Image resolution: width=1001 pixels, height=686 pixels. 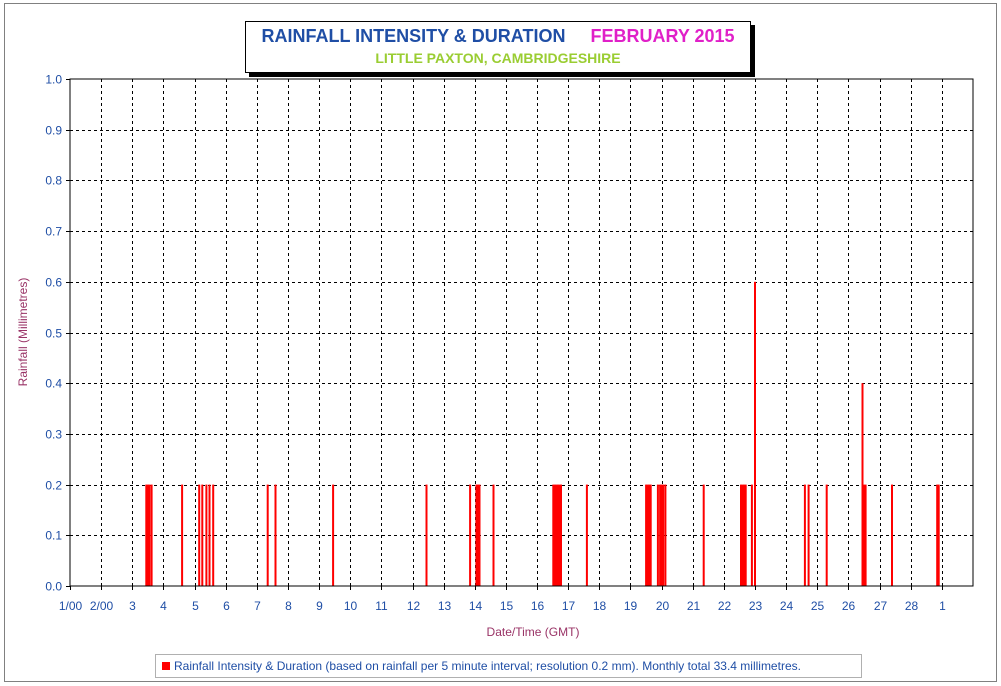 I want to click on x-tick-label: 8, so click(x=288, y=606).